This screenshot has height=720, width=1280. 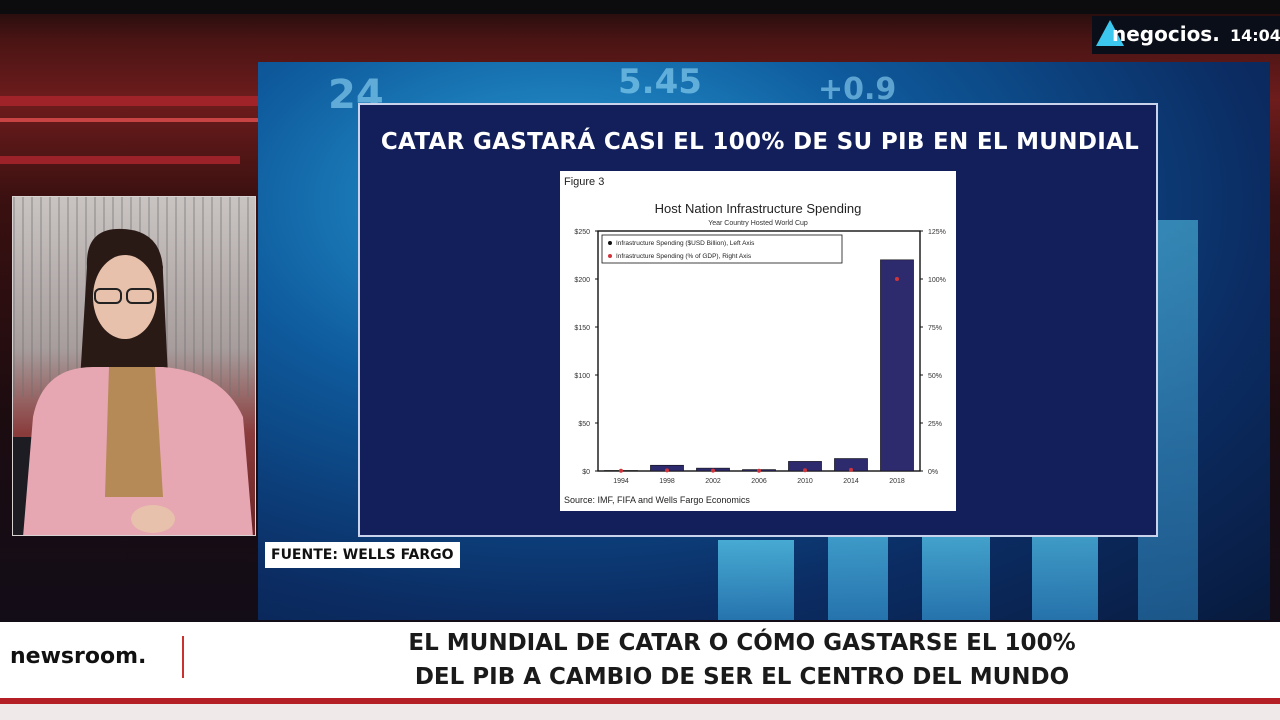 I want to click on legend-box, so click(x=722, y=249).